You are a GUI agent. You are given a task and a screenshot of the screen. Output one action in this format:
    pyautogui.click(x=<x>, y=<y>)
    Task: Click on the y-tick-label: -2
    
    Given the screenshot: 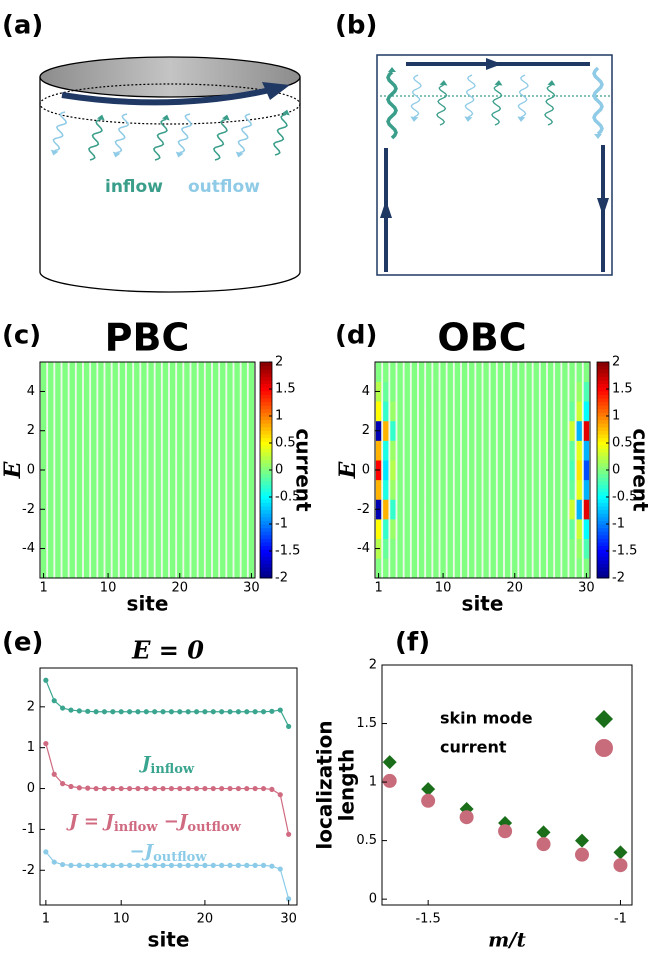 What is the action you would take?
    pyautogui.click(x=28, y=509)
    